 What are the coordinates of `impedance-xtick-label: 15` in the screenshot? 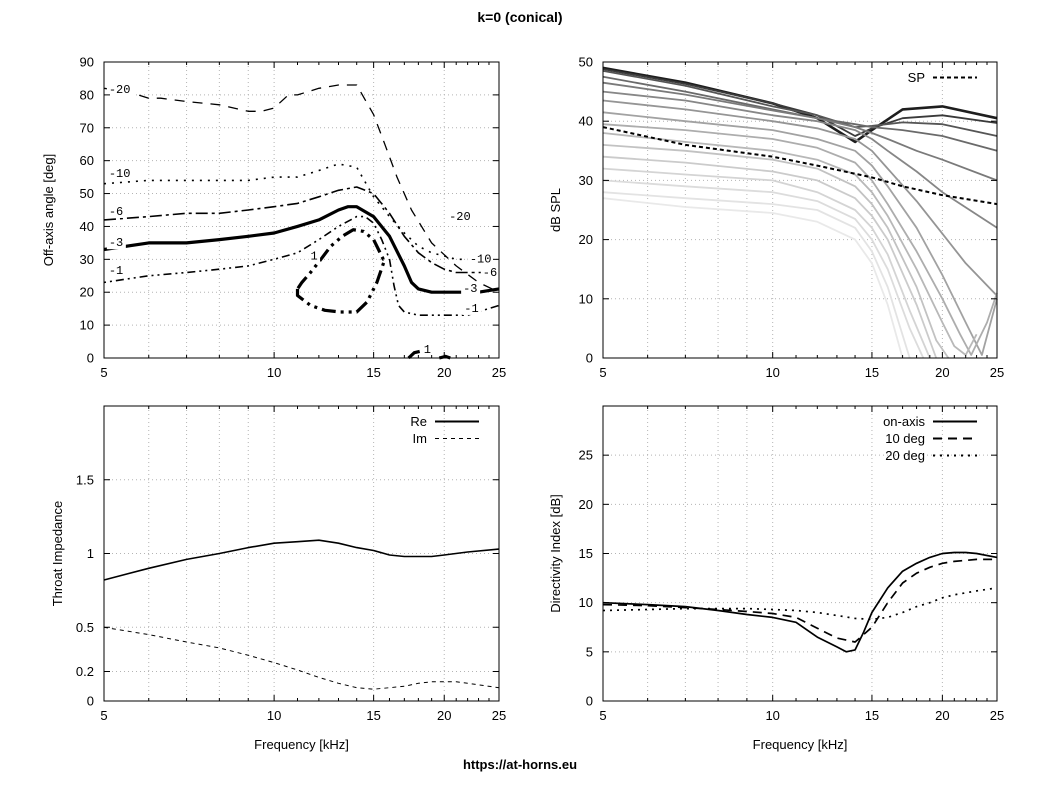 It's located at (373, 715).